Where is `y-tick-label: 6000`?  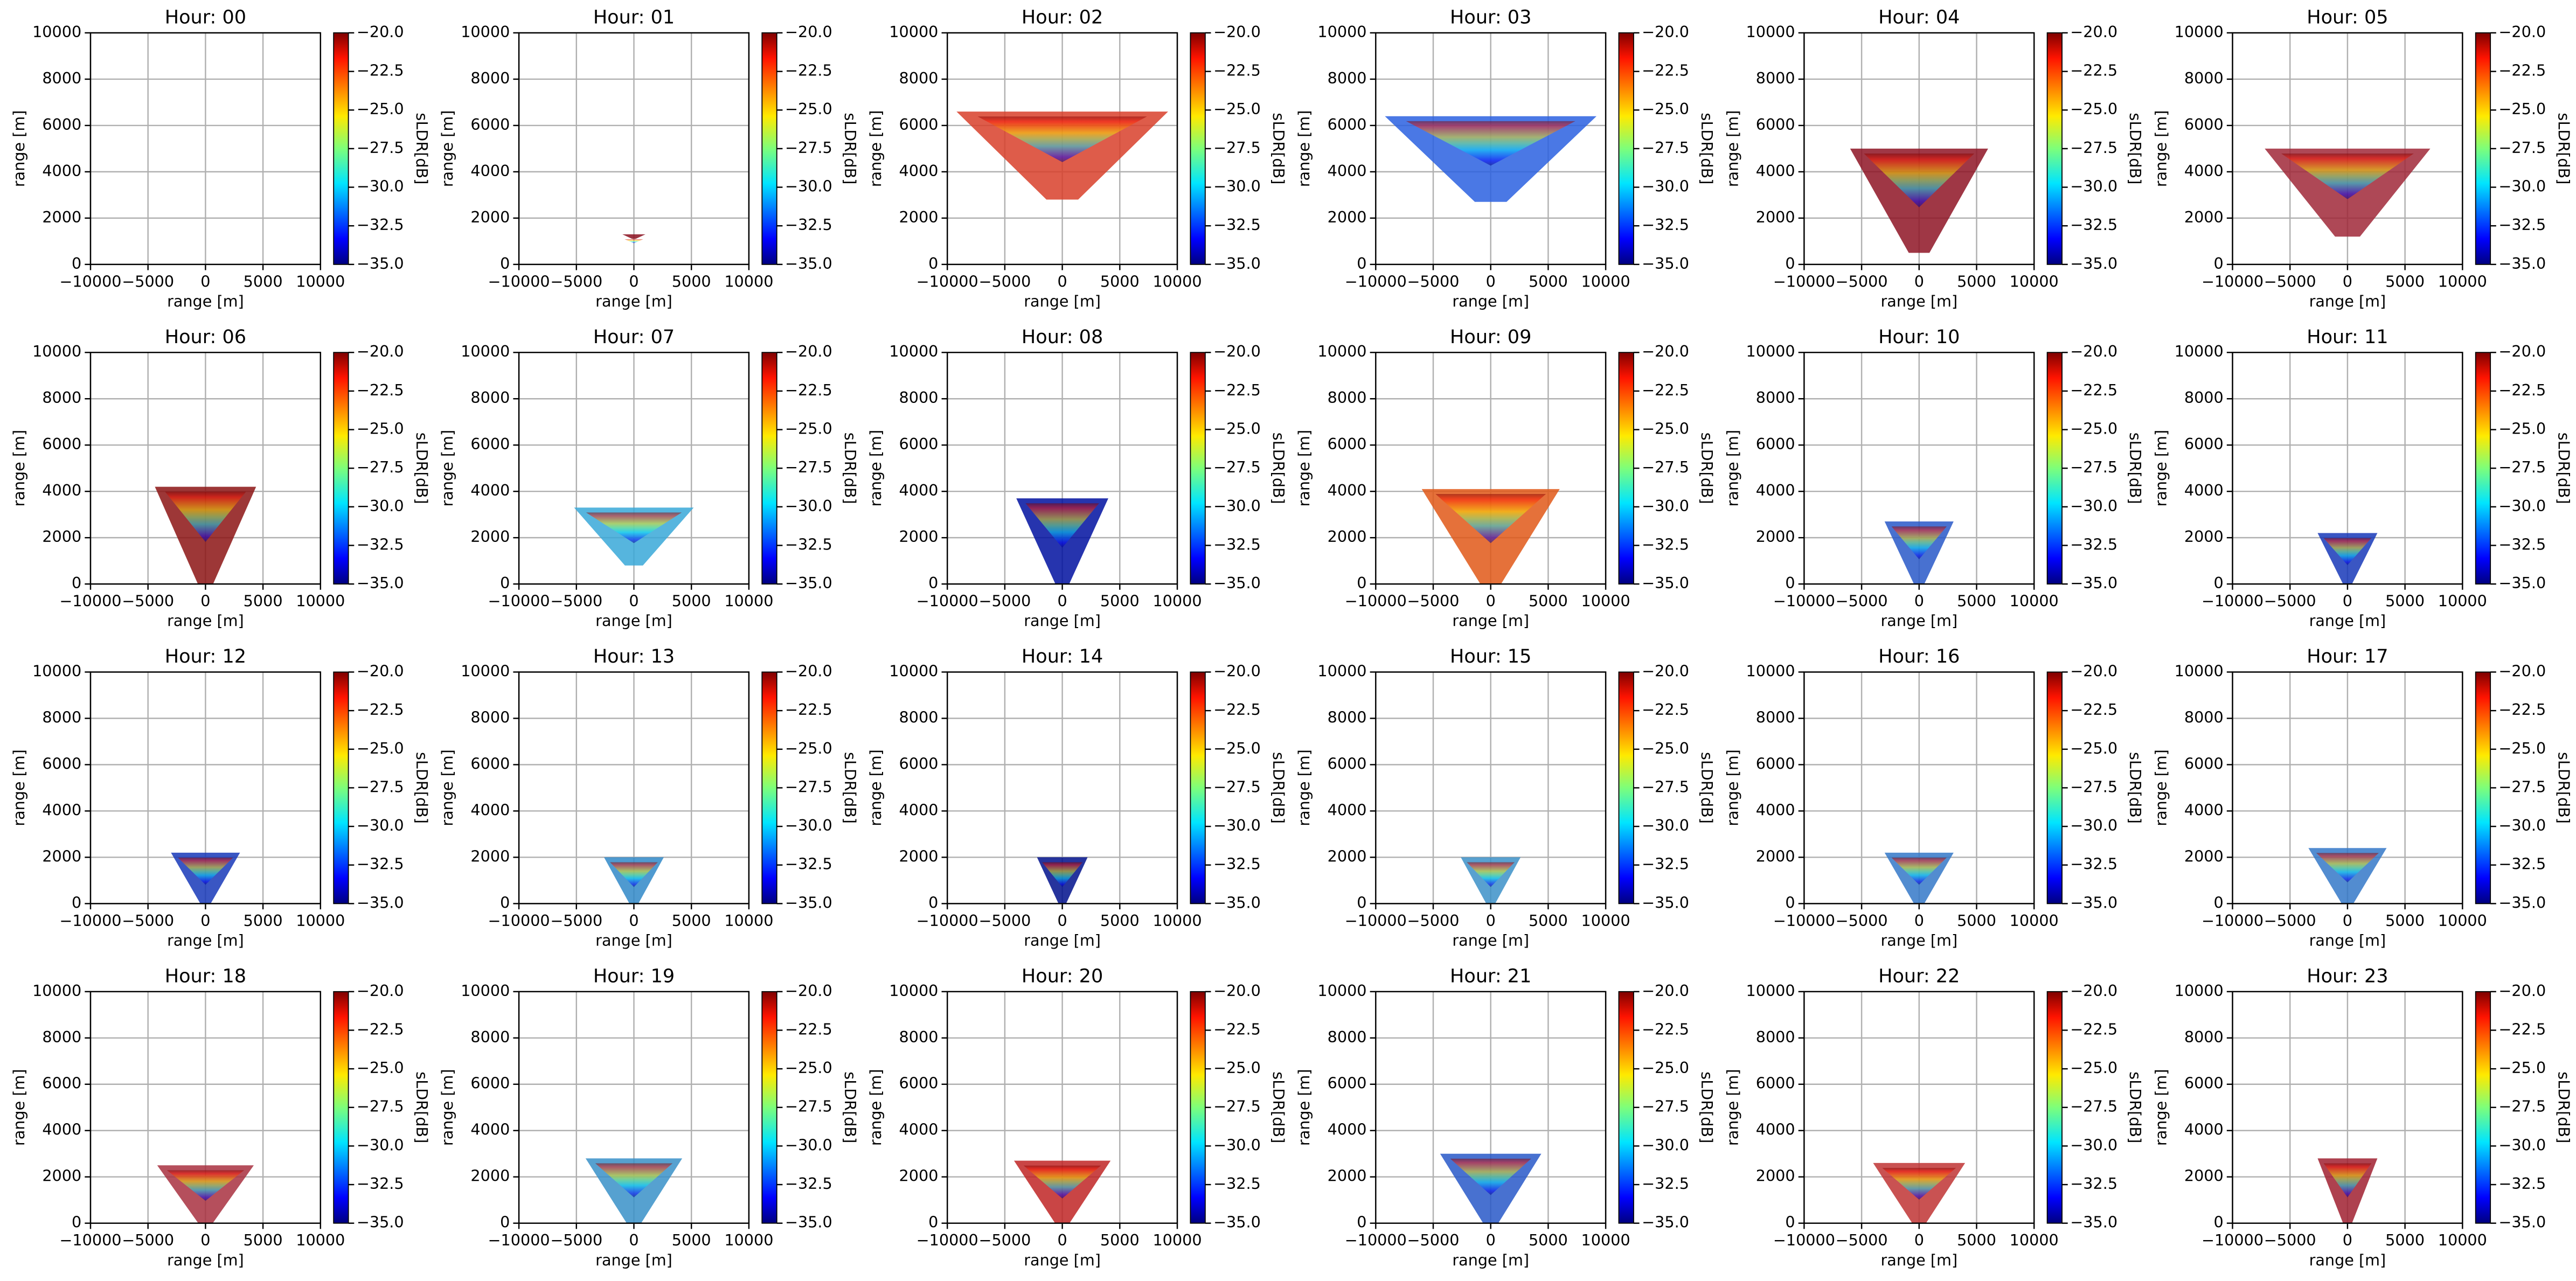
y-tick-label: 6000 is located at coordinates (1347, 1083).